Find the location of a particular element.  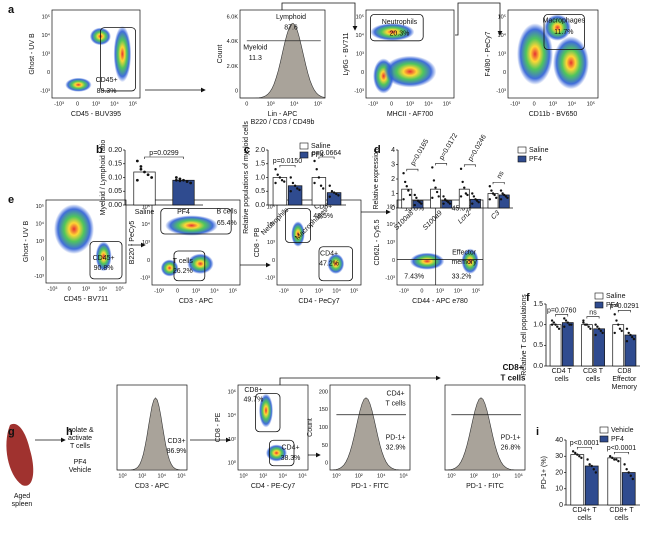

y-tick-label: 2.0 is located at coordinates (260, 150).